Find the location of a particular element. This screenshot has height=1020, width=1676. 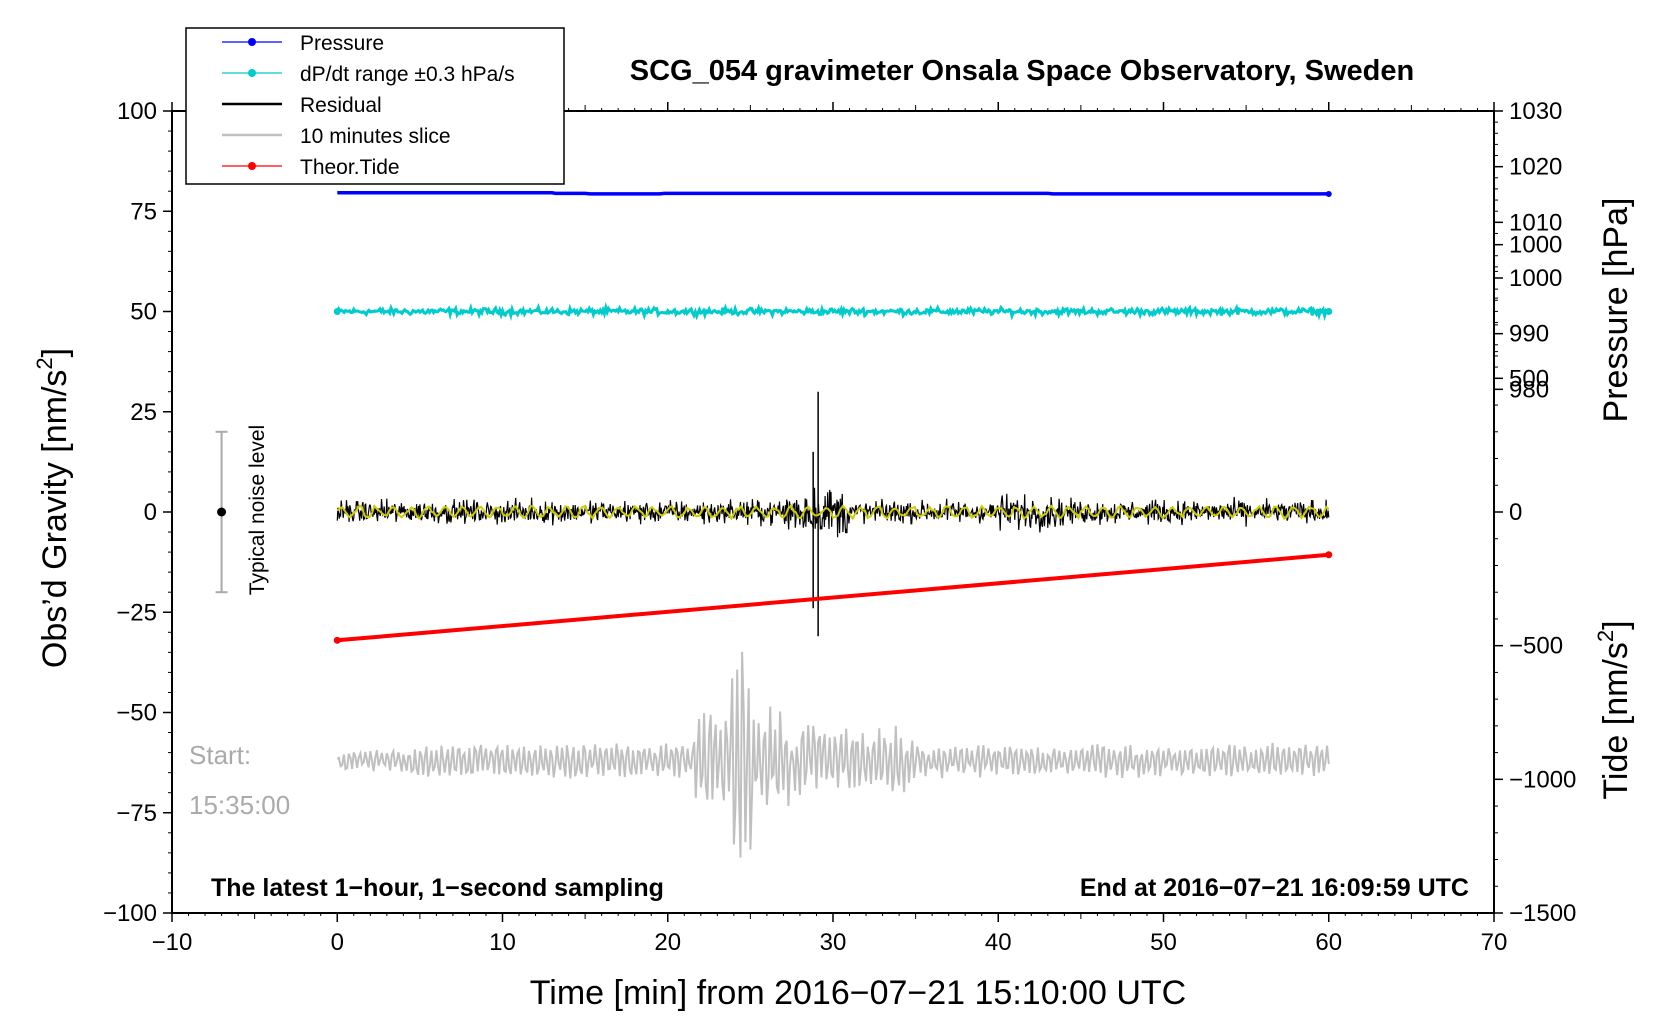

pressure-tick-label: 980 is located at coordinates (1529, 389).